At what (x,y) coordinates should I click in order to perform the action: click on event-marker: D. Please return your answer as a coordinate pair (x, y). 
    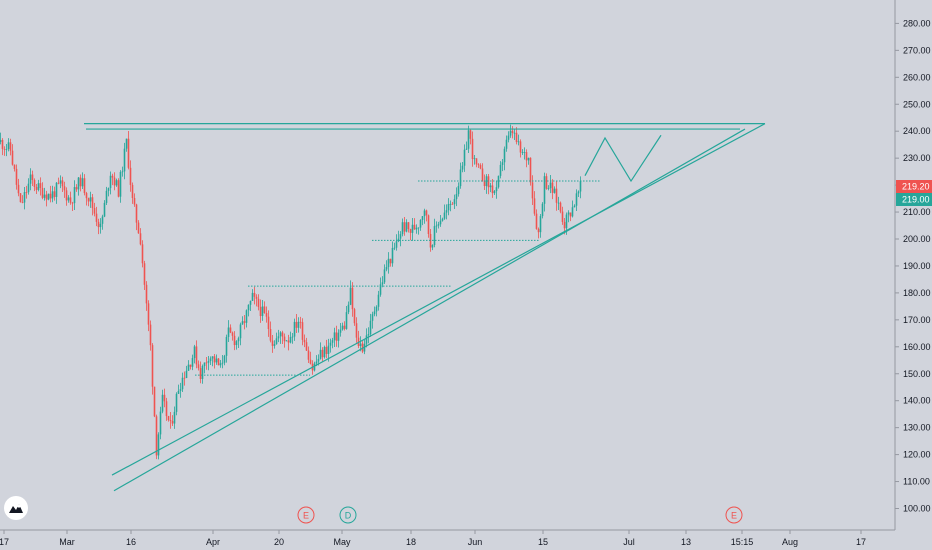
    Looking at the image, I should click on (348, 515).